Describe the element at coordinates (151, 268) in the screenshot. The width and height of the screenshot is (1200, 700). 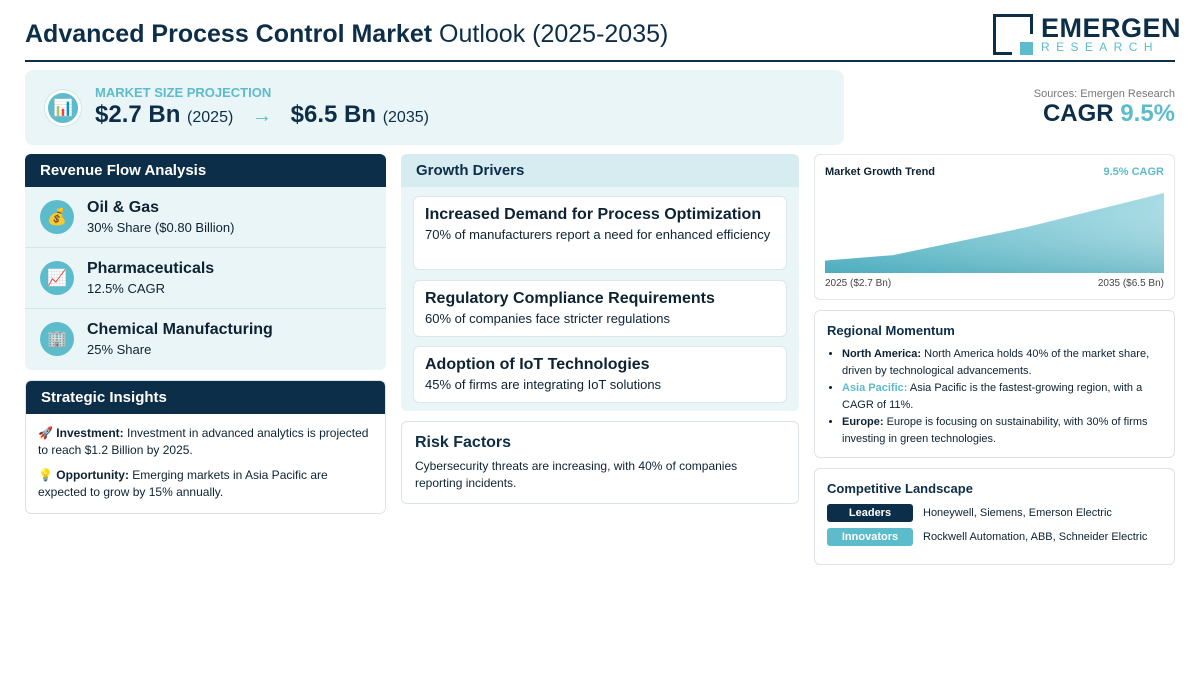
I see `revenue-item-name: Pharmaceuticals` at that location.